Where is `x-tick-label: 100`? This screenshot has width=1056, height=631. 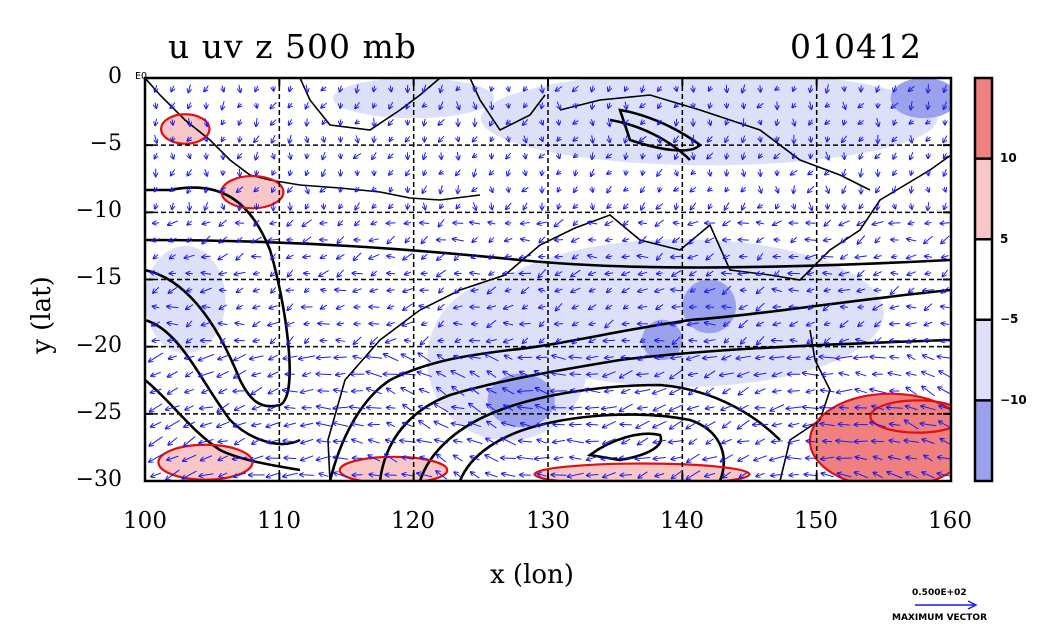 x-tick-label: 100 is located at coordinates (145, 521).